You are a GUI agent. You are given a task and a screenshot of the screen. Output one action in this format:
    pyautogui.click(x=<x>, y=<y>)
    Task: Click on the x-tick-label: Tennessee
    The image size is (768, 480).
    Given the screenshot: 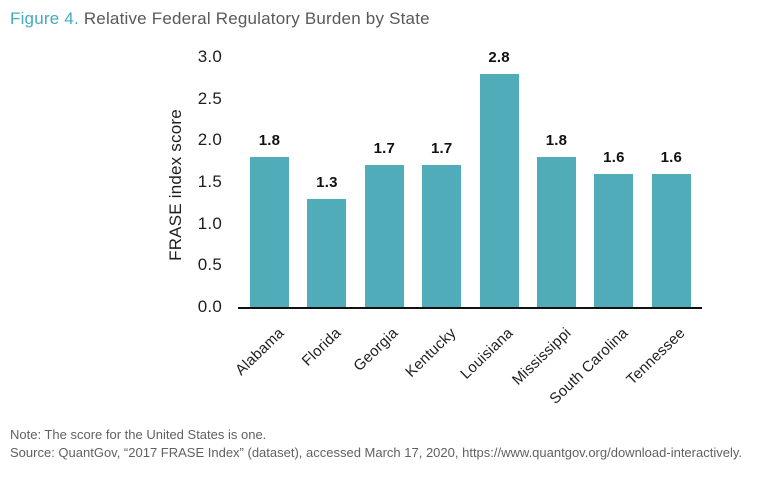 What is the action you would take?
    pyautogui.click(x=656, y=356)
    